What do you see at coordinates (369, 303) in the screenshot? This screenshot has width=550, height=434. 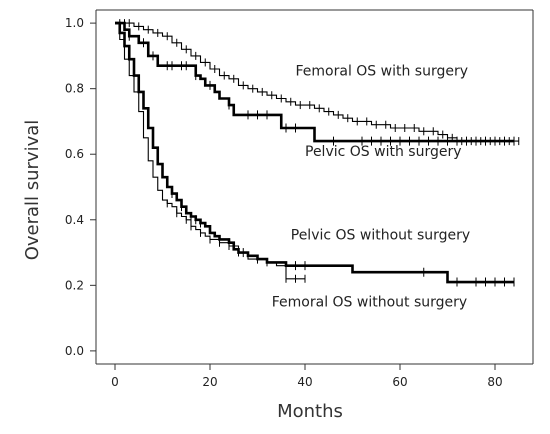 I see `curve-label: Femoral OS without surgery` at bounding box center [369, 303].